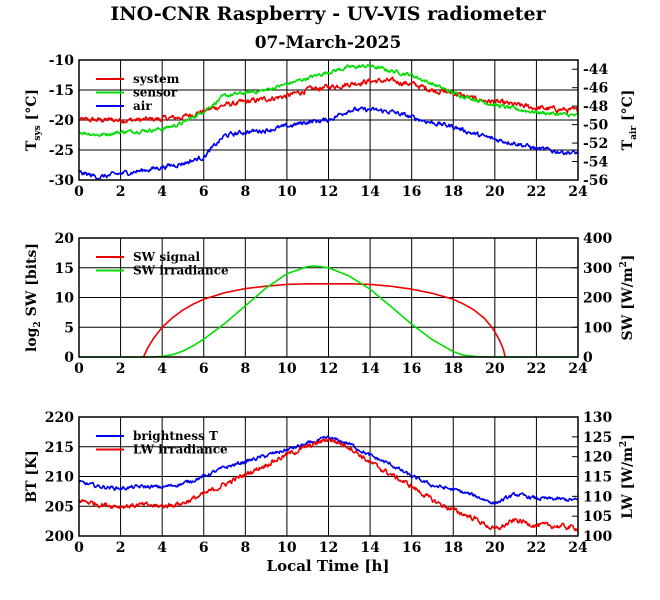  Describe the element at coordinates (328, 566) in the screenshot. I see `x-axis-label: Local Time [h]` at that location.